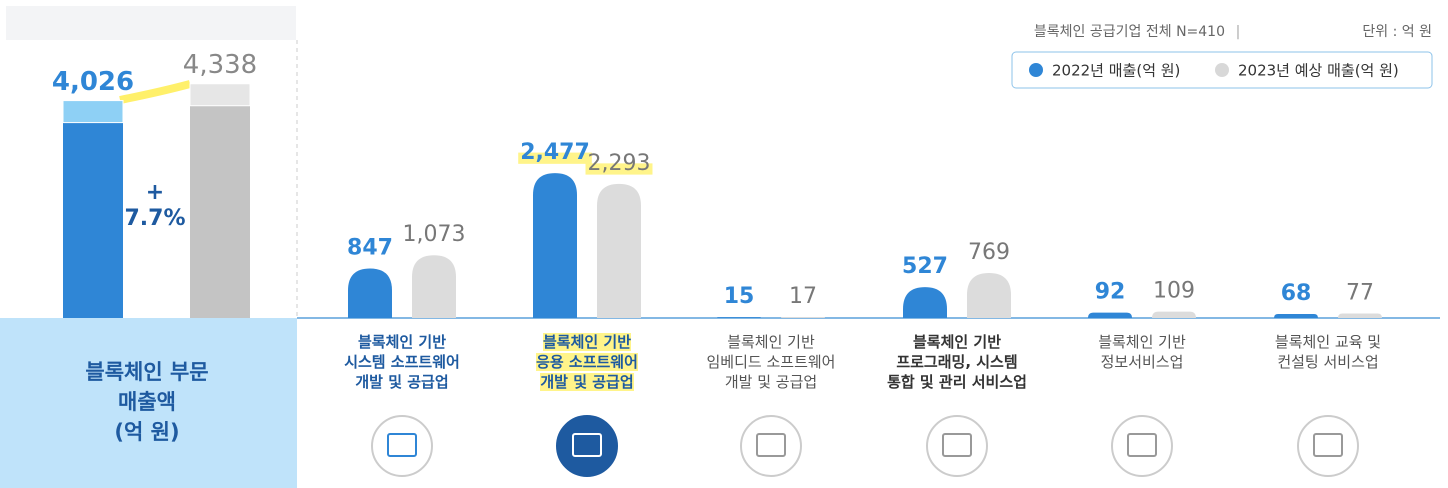 The image size is (1448, 488). I want to click on category-label-text: 블록체인 기반 정보서비스업, so click(1142, 352).